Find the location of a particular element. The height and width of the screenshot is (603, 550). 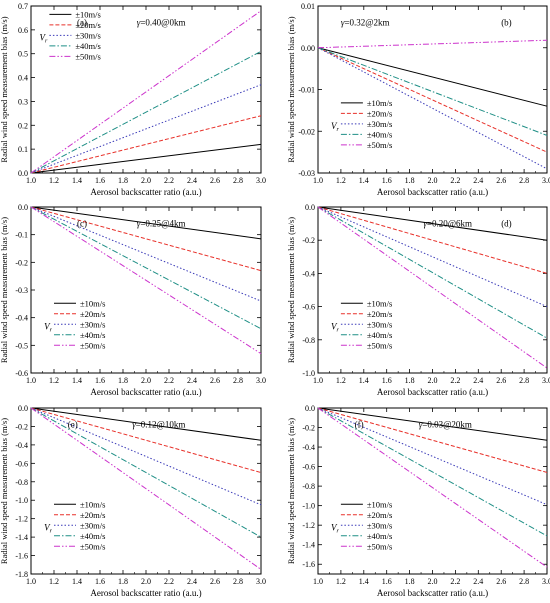

panel-annotation: γ=0.32@2km is located at coordinates (365, 22).